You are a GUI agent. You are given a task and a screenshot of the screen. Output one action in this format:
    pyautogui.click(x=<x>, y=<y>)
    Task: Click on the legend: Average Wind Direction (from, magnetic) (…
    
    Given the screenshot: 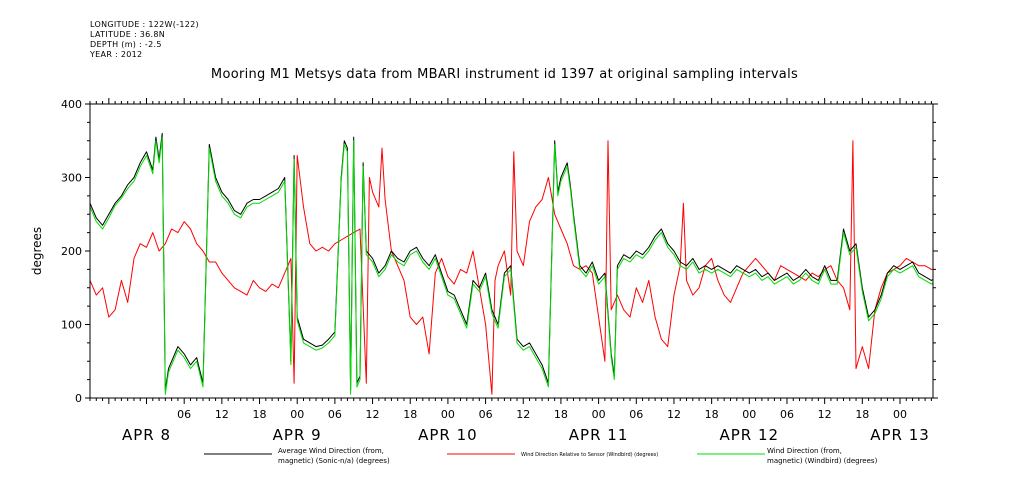 What is the action you would take?
    pyautogui.click(x=541, y=456)
    